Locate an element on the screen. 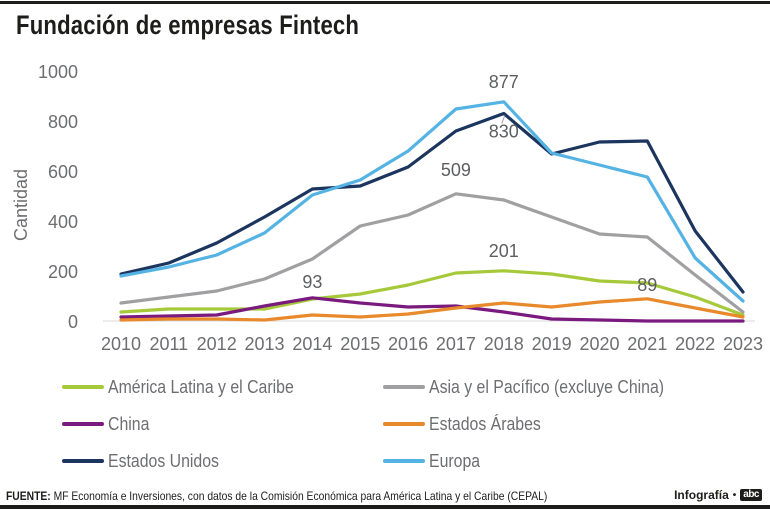  x-tick-label: 2018 is located at coordinates (504, 344).